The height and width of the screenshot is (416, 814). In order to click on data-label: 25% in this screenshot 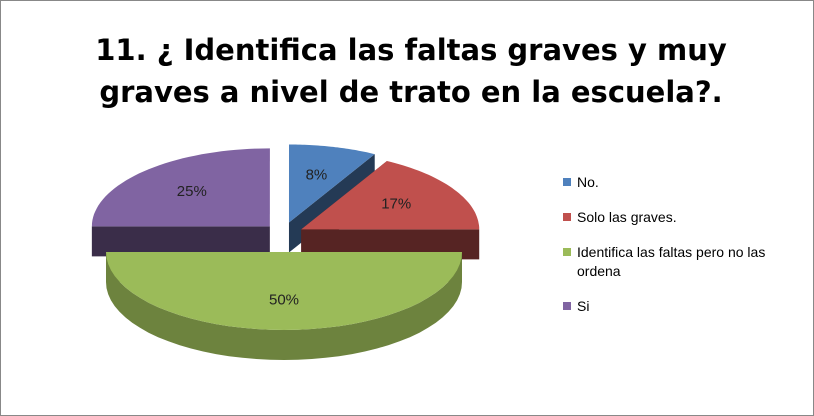, I will do `click(192, 191)`.